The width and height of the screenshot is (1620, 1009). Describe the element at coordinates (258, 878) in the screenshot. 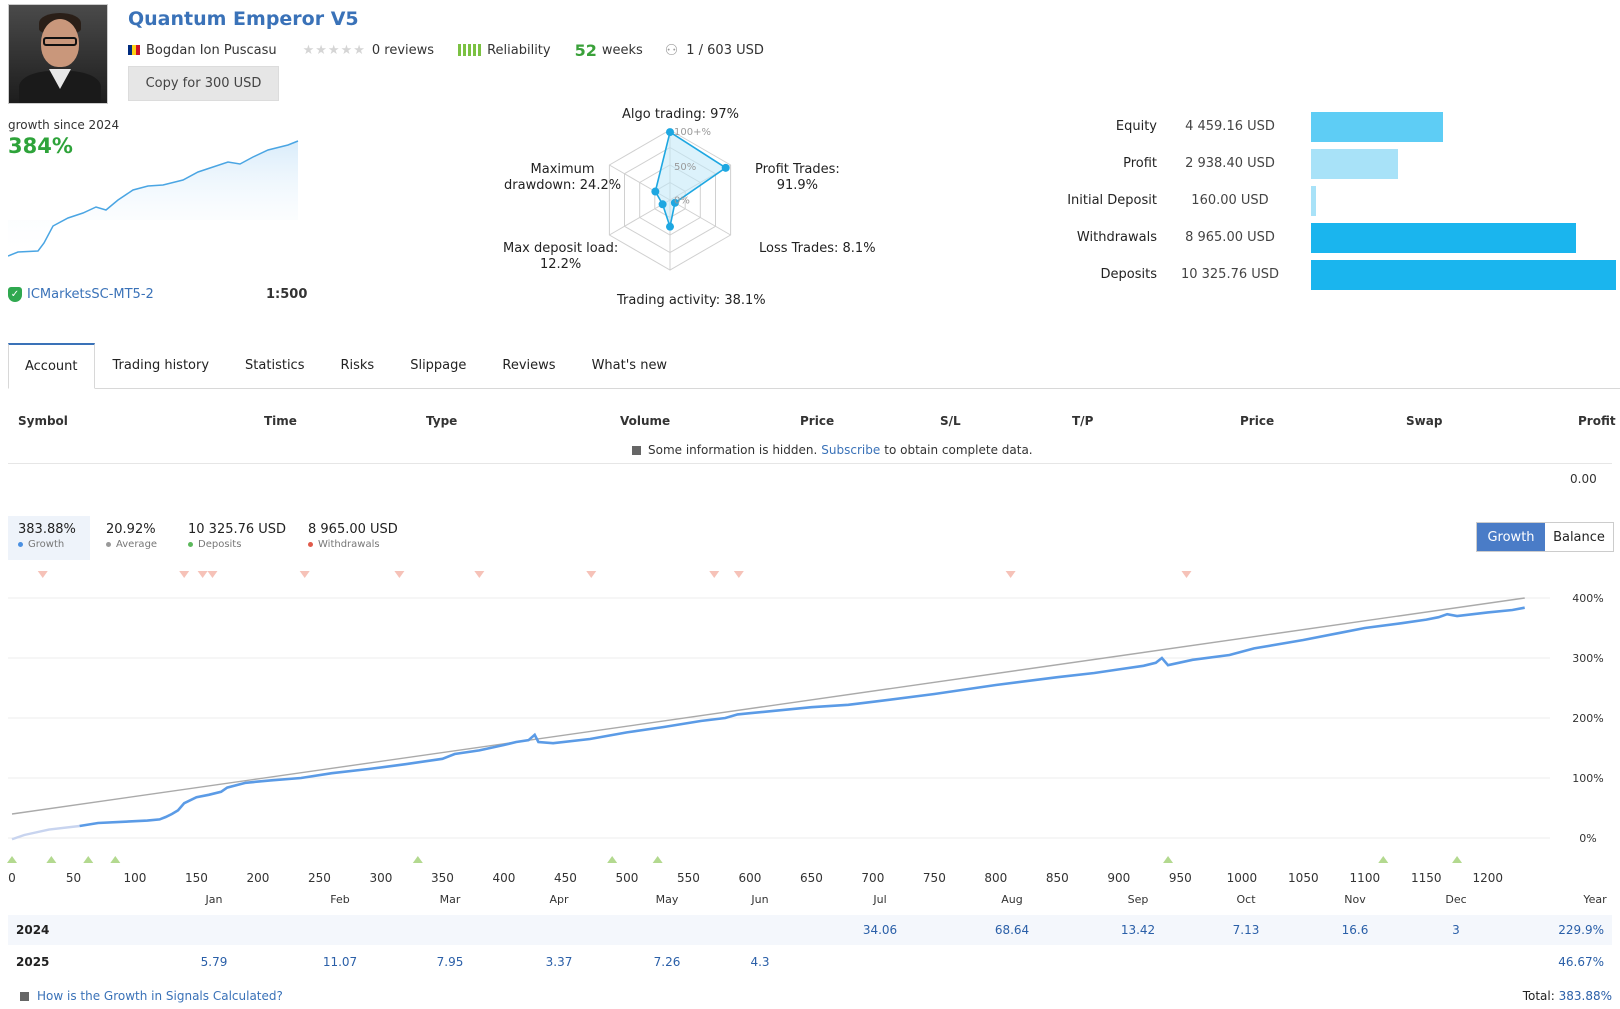

I see `x-tick-label: 200` at that location.